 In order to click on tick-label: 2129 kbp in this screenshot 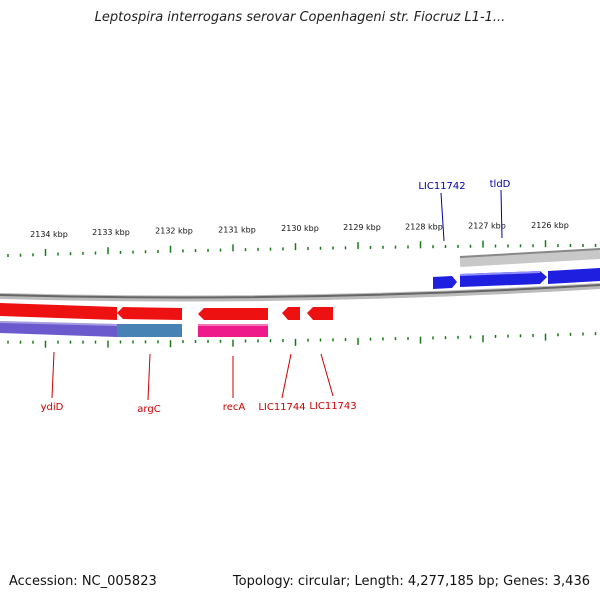, I will do `click(362, 227)`.